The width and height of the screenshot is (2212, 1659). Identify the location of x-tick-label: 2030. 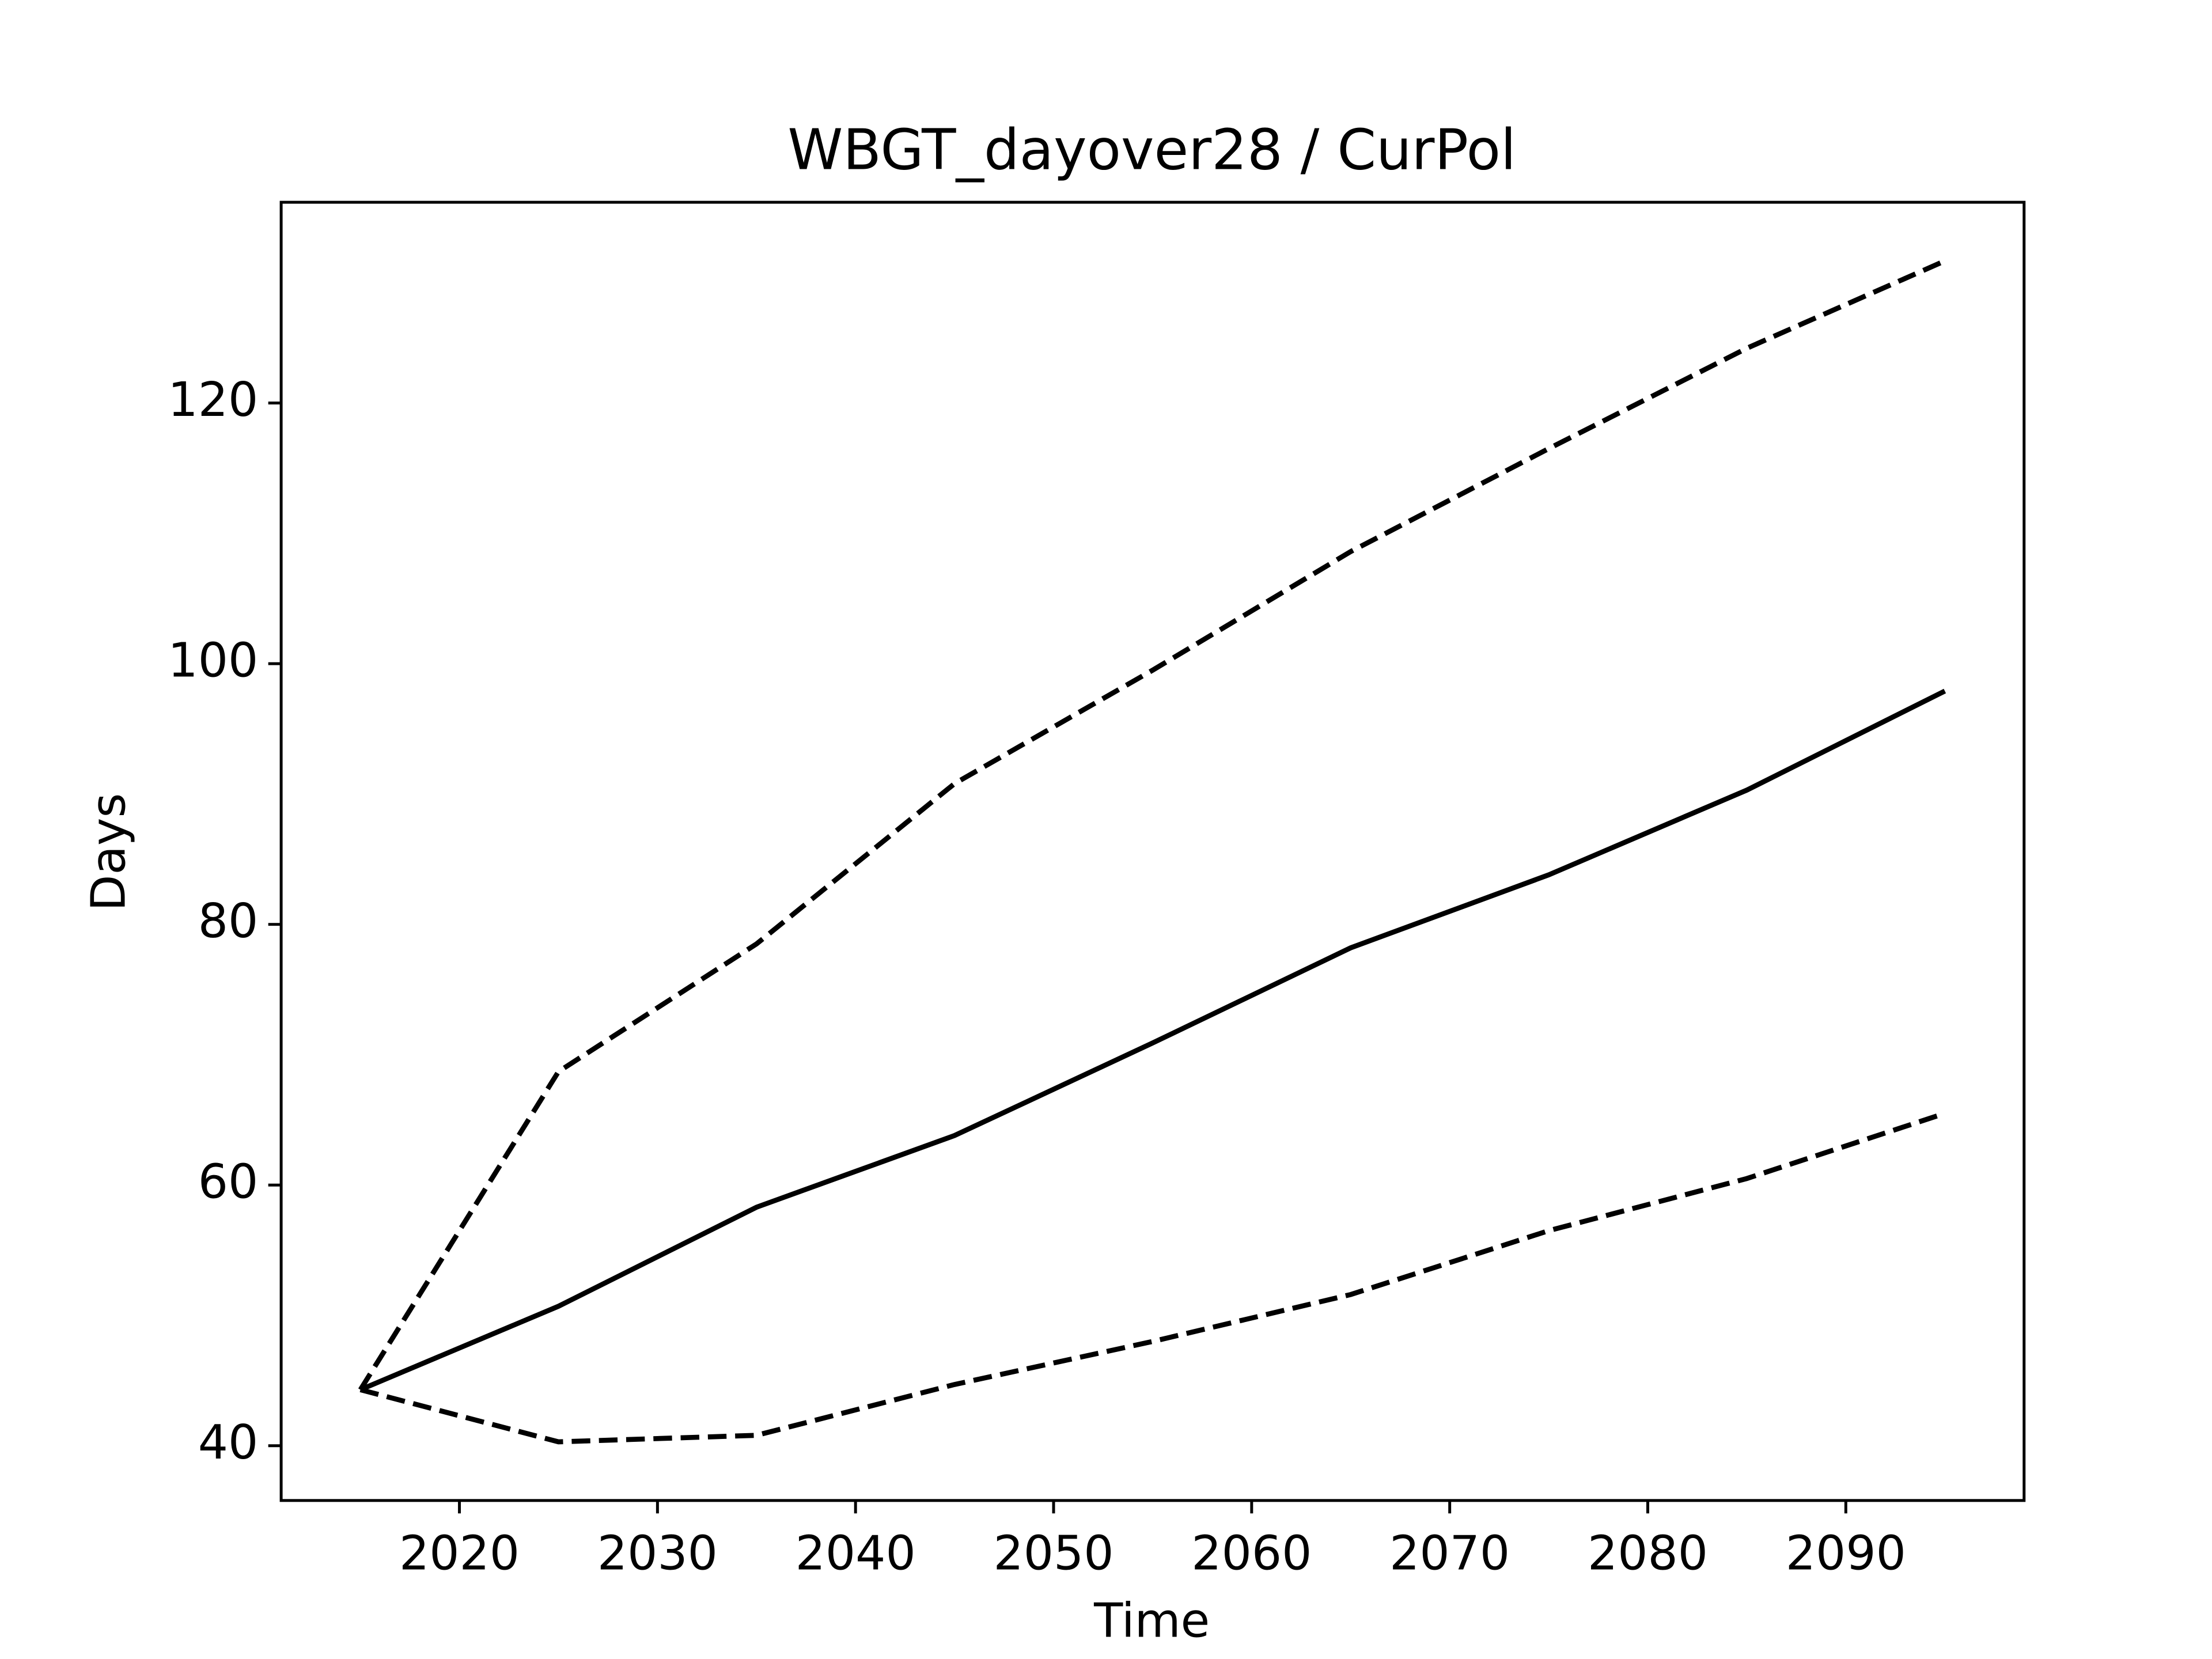
(657, 1553).